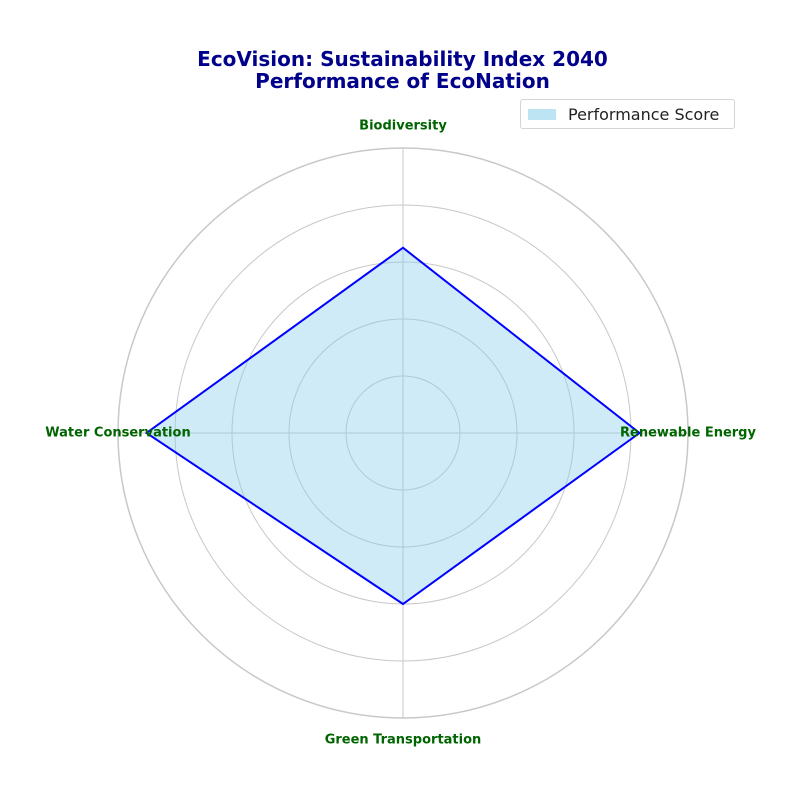 This screenshot has width=800, height=800. Describe the element at coordinates (403, 126) in the screenshot. I see `category-label-1: Biodiversity` at that location.